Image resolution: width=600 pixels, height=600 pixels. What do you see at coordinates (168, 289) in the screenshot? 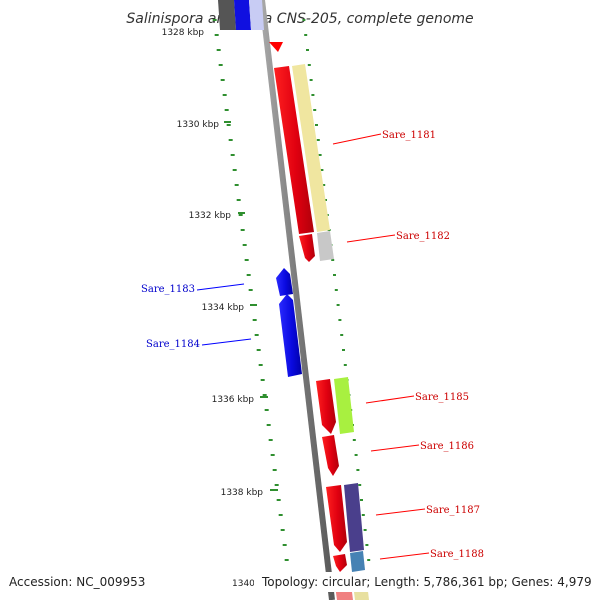
I see `gene-label-sare-1183: Sare_1183` at bounding box center [168, 289].